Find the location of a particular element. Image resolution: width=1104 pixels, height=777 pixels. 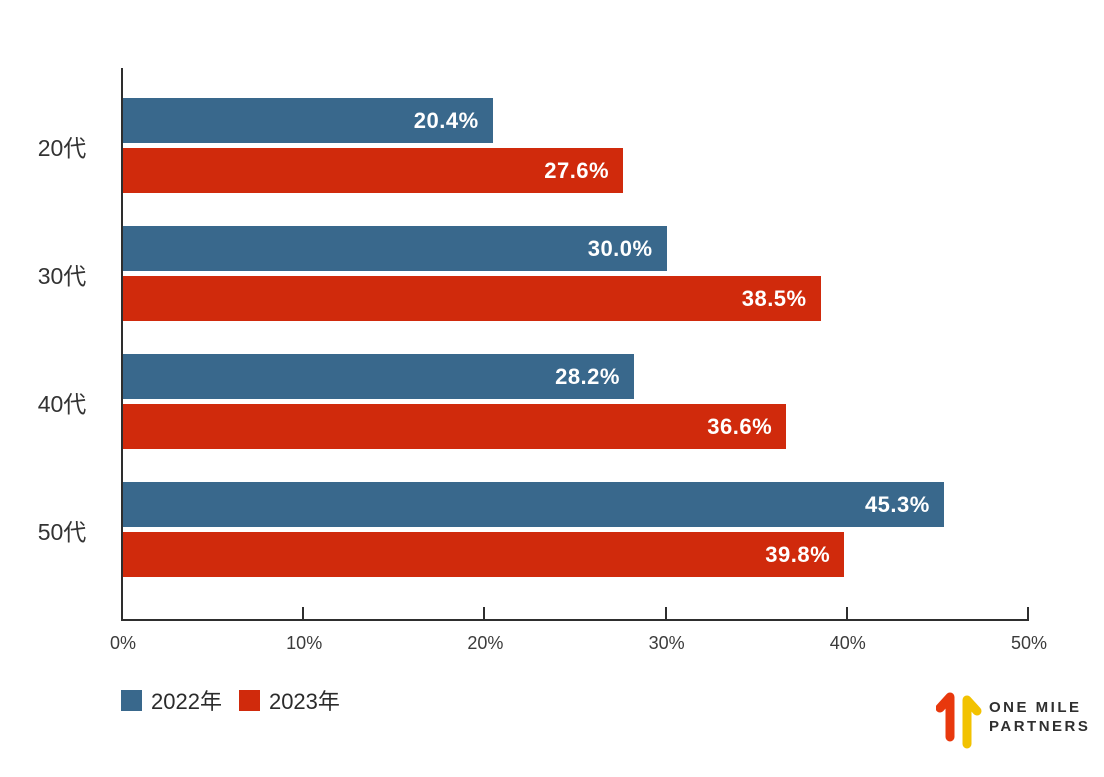

logo-arrows-icon is located at coordinates (959, 720).